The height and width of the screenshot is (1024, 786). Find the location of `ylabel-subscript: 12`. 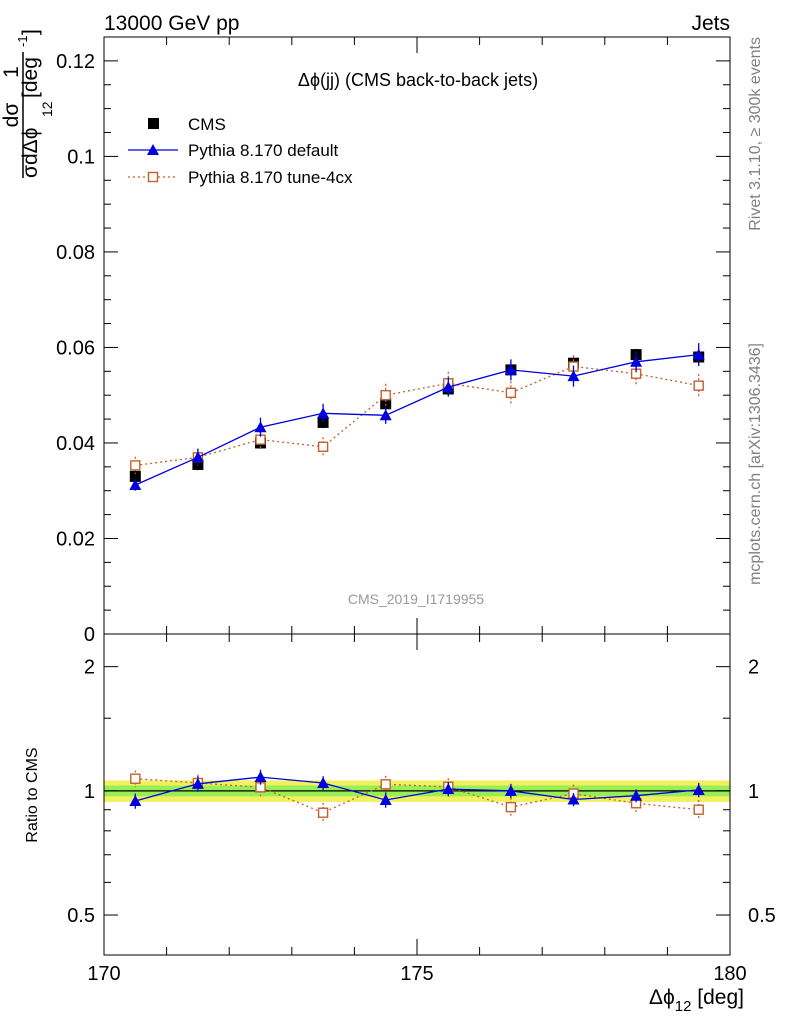

ylabel-subscript: 12 is located at coordinates (47, 109).